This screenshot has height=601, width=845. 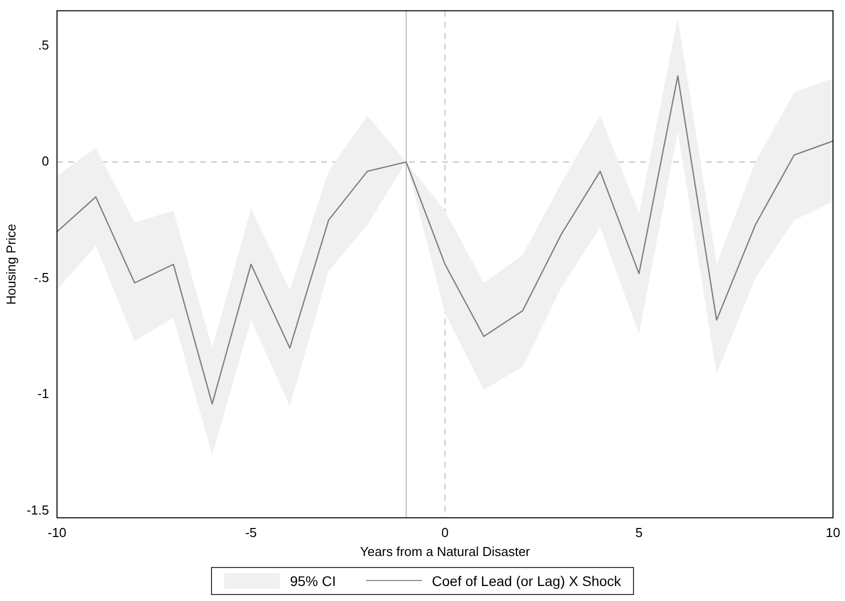 What do you see at coordinates (37, 510) in the screenshot?
I see `y-tick-label: -1.5` at bounding box center [37, 510].